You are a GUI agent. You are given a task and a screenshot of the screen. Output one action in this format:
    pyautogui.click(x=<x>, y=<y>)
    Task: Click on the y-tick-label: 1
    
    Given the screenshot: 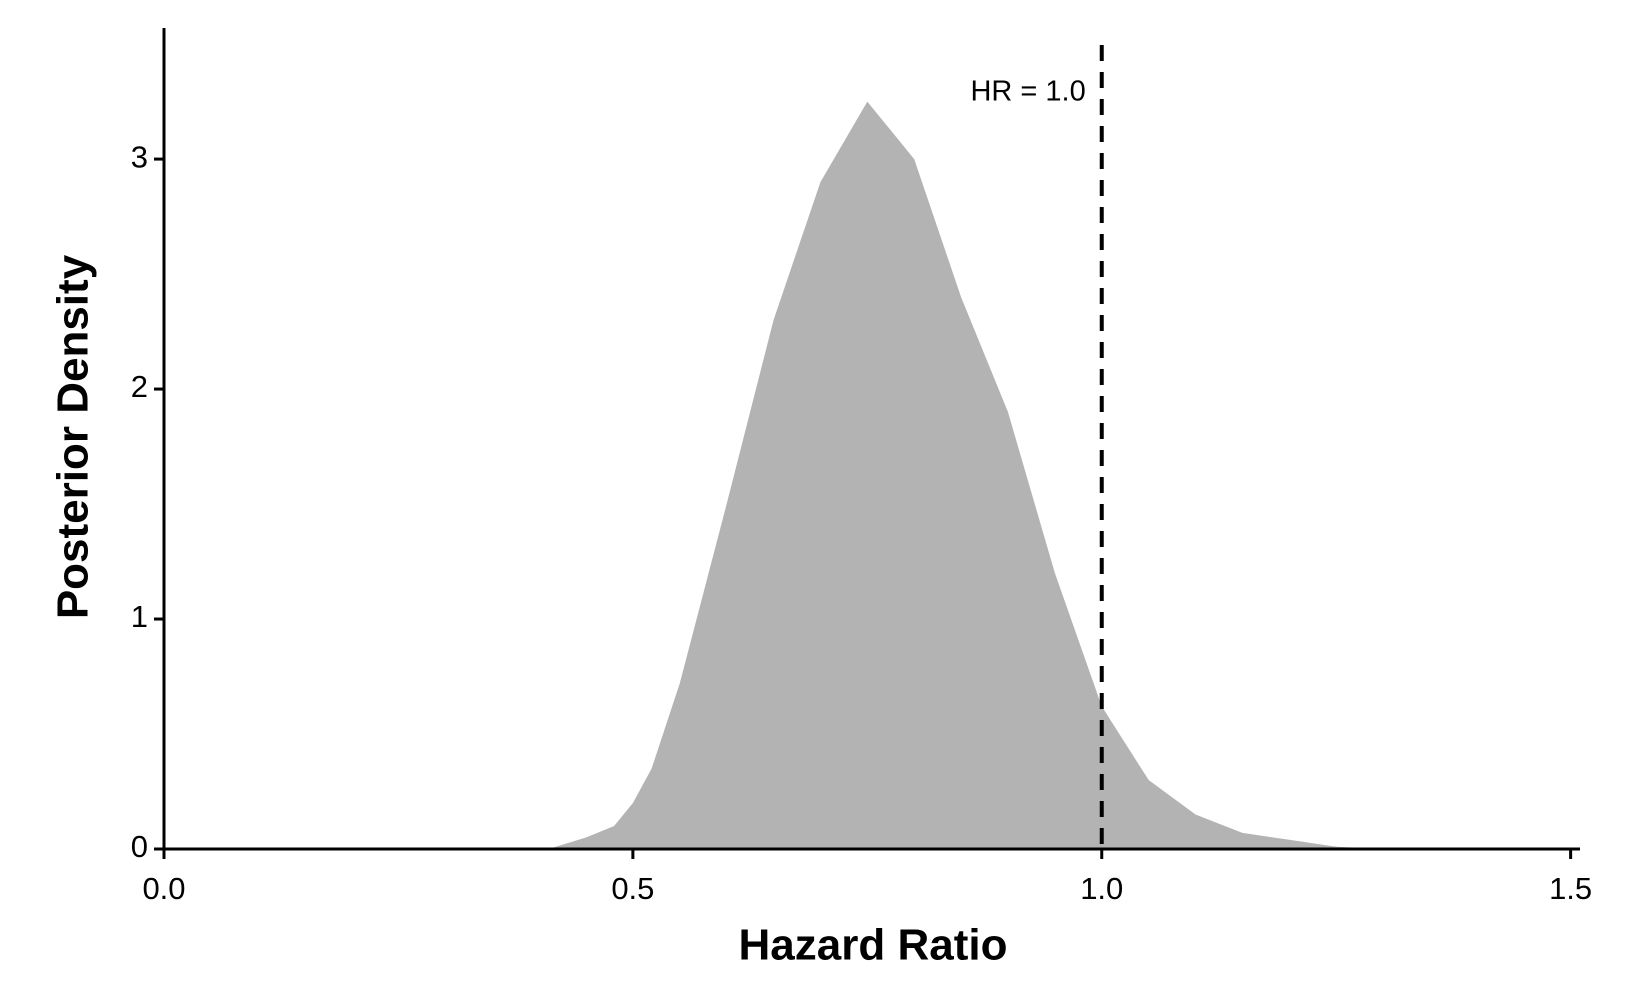 What is the action you would take?
    pyautogui.click(x=139, y=616)
    